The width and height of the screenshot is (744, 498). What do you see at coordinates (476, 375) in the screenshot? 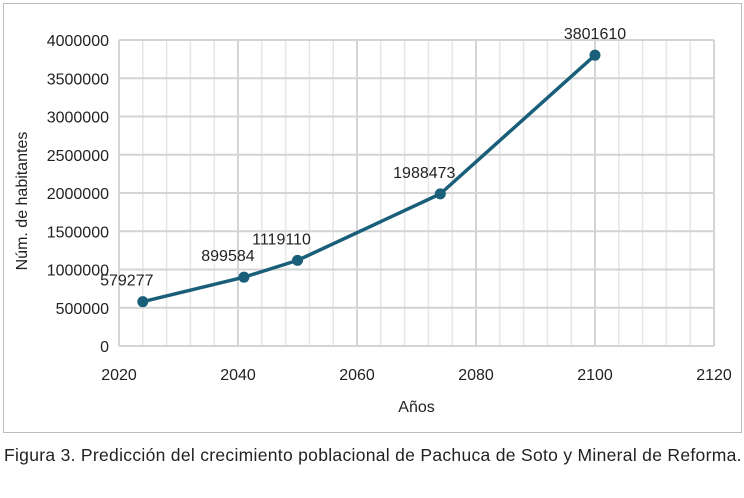
I see `x-tick-label: 2080` at bounding box center [476, 375].